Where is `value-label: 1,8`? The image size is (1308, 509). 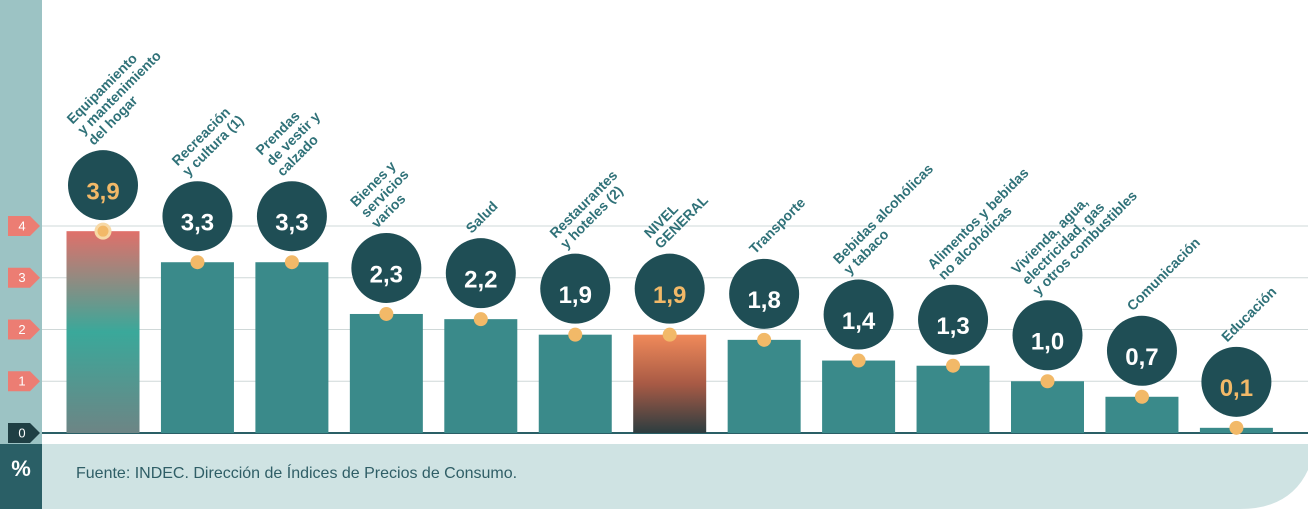 value-label: 1,8 is located at coordinates (763, 300).